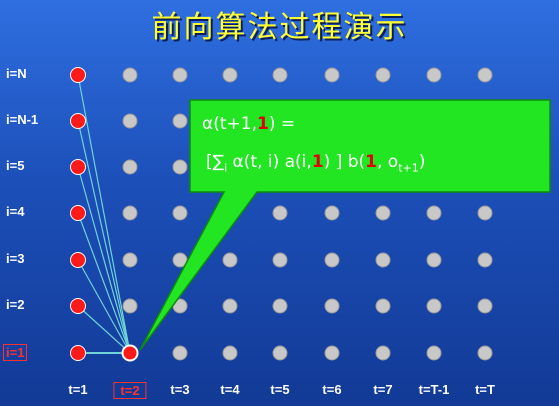 This screenshot has width=559, height=406. What do you see at coordinates (22, 119) in the screenshot?
I see `row-label-i-N-1: i=N-1` at bounding box center [22, 119].